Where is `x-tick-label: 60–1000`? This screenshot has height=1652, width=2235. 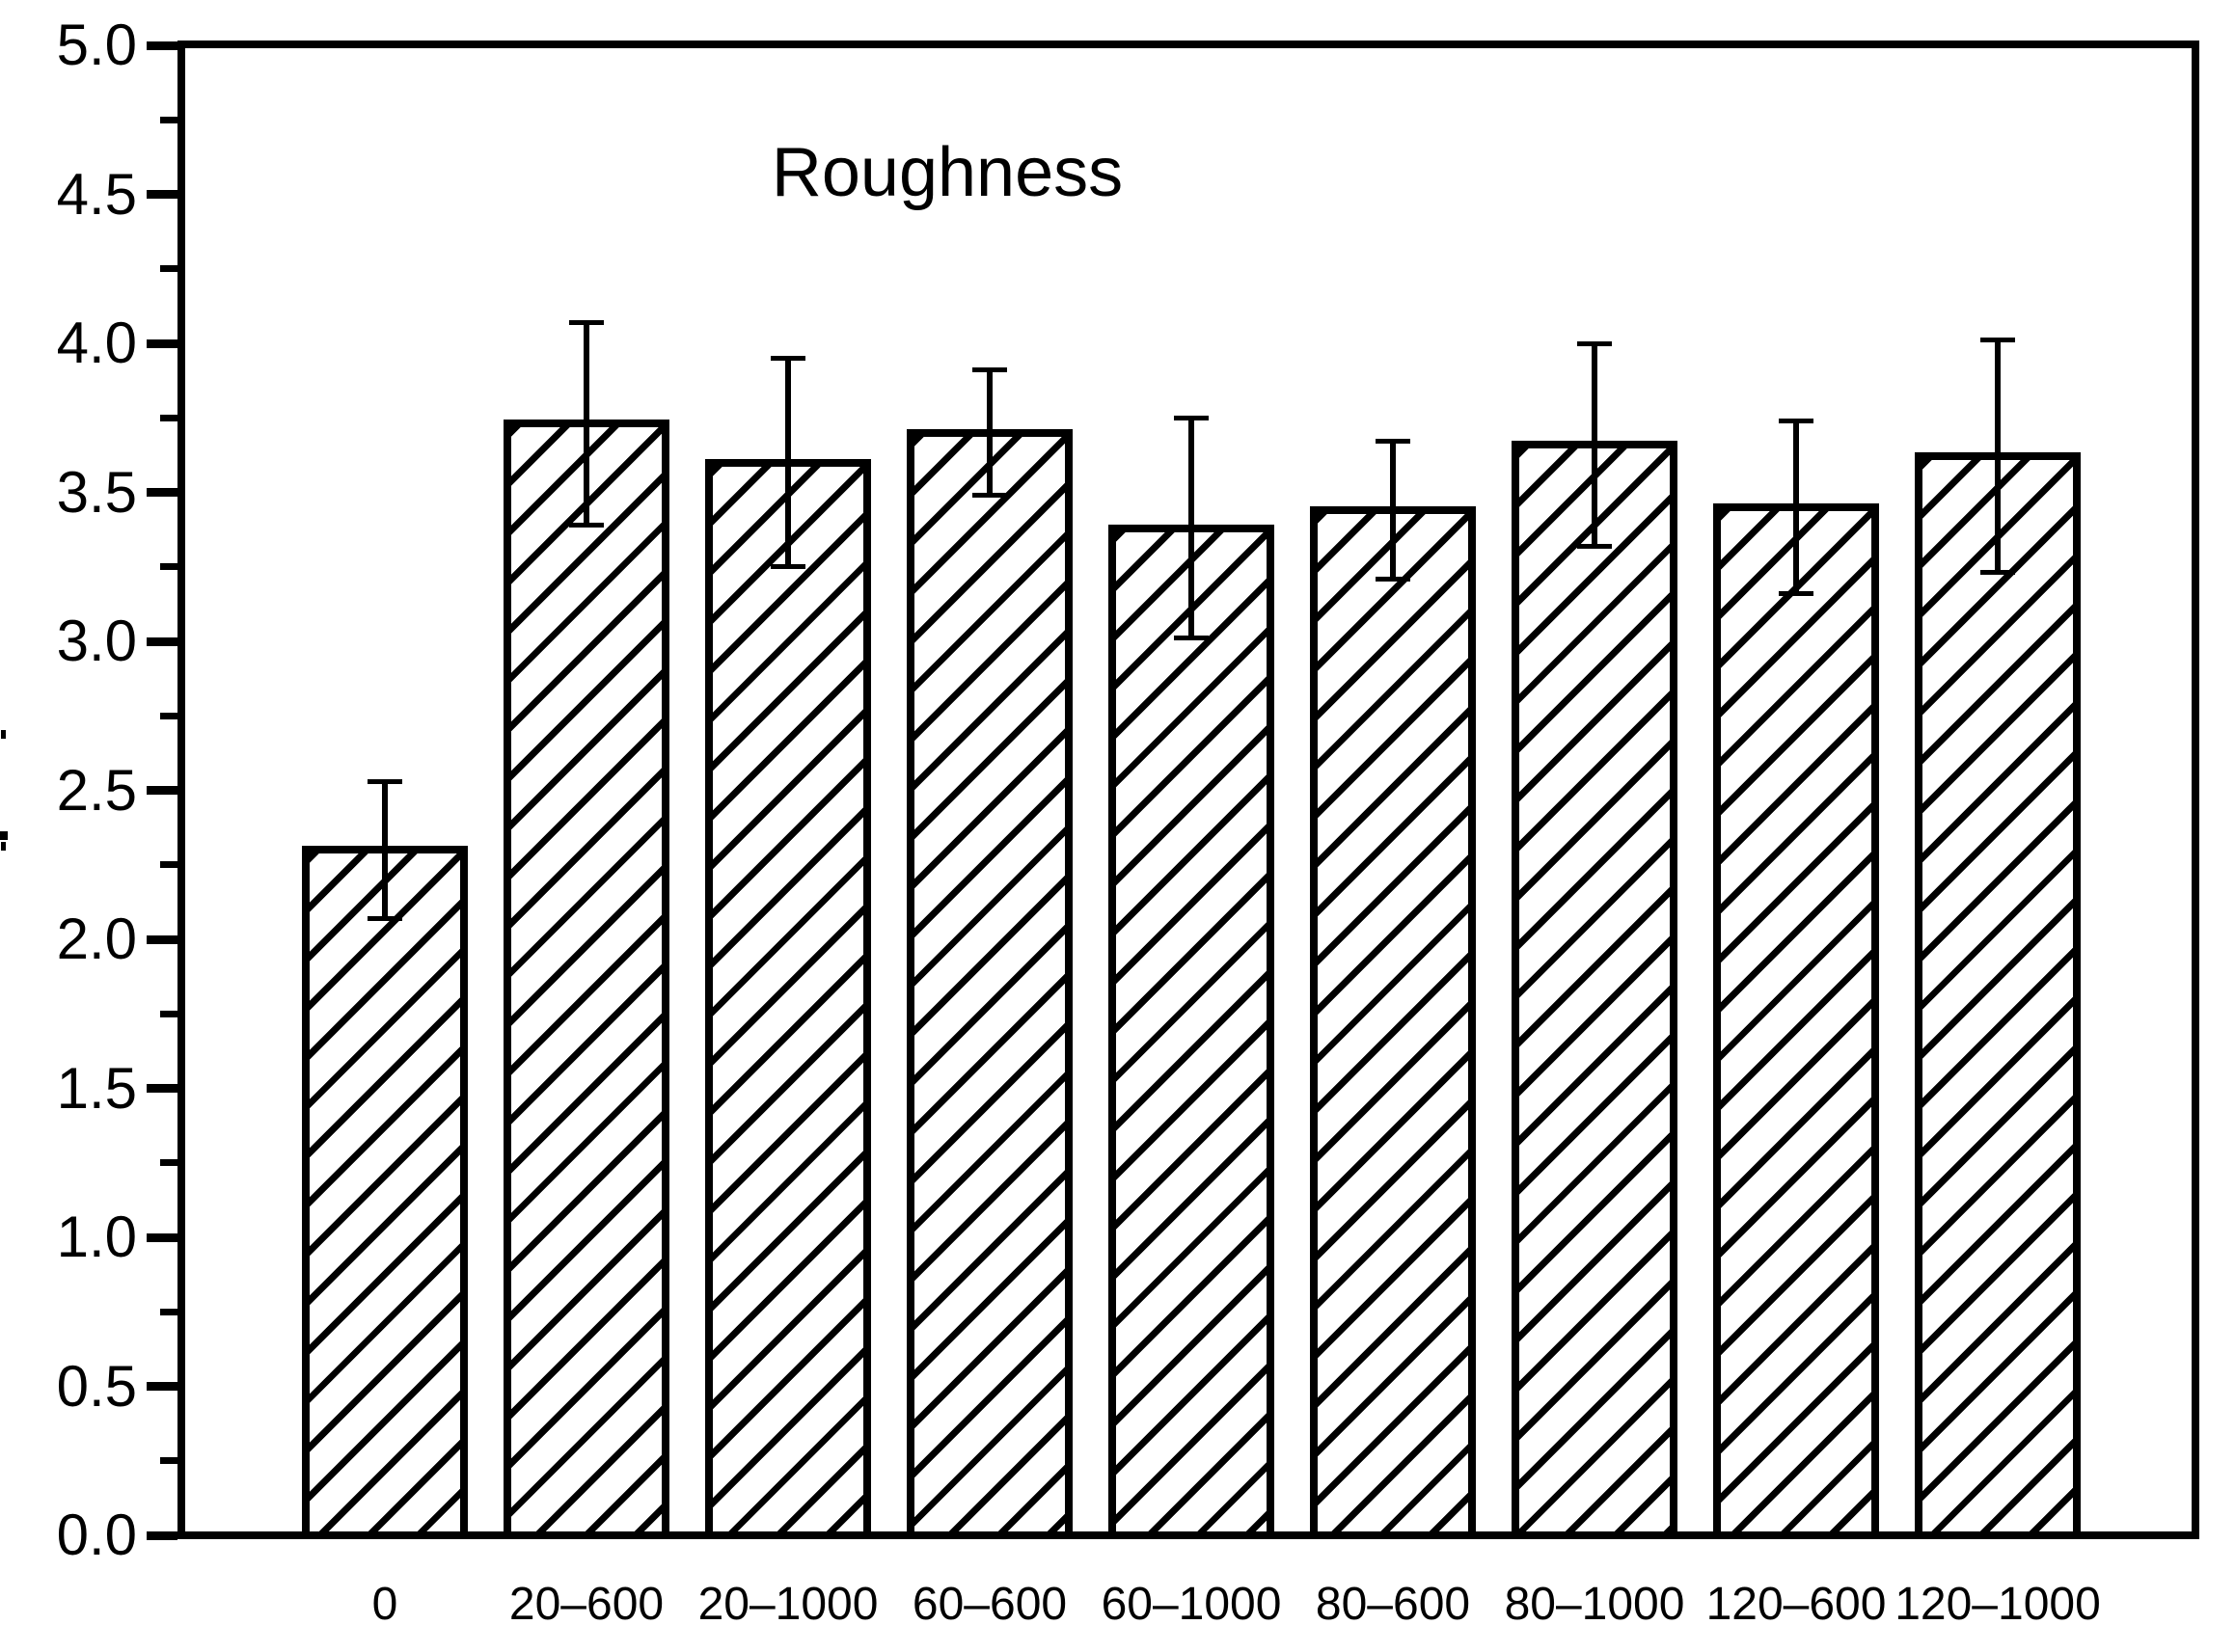 x-tick-label: 60–1000 is located at coordinates (1191, 1604).